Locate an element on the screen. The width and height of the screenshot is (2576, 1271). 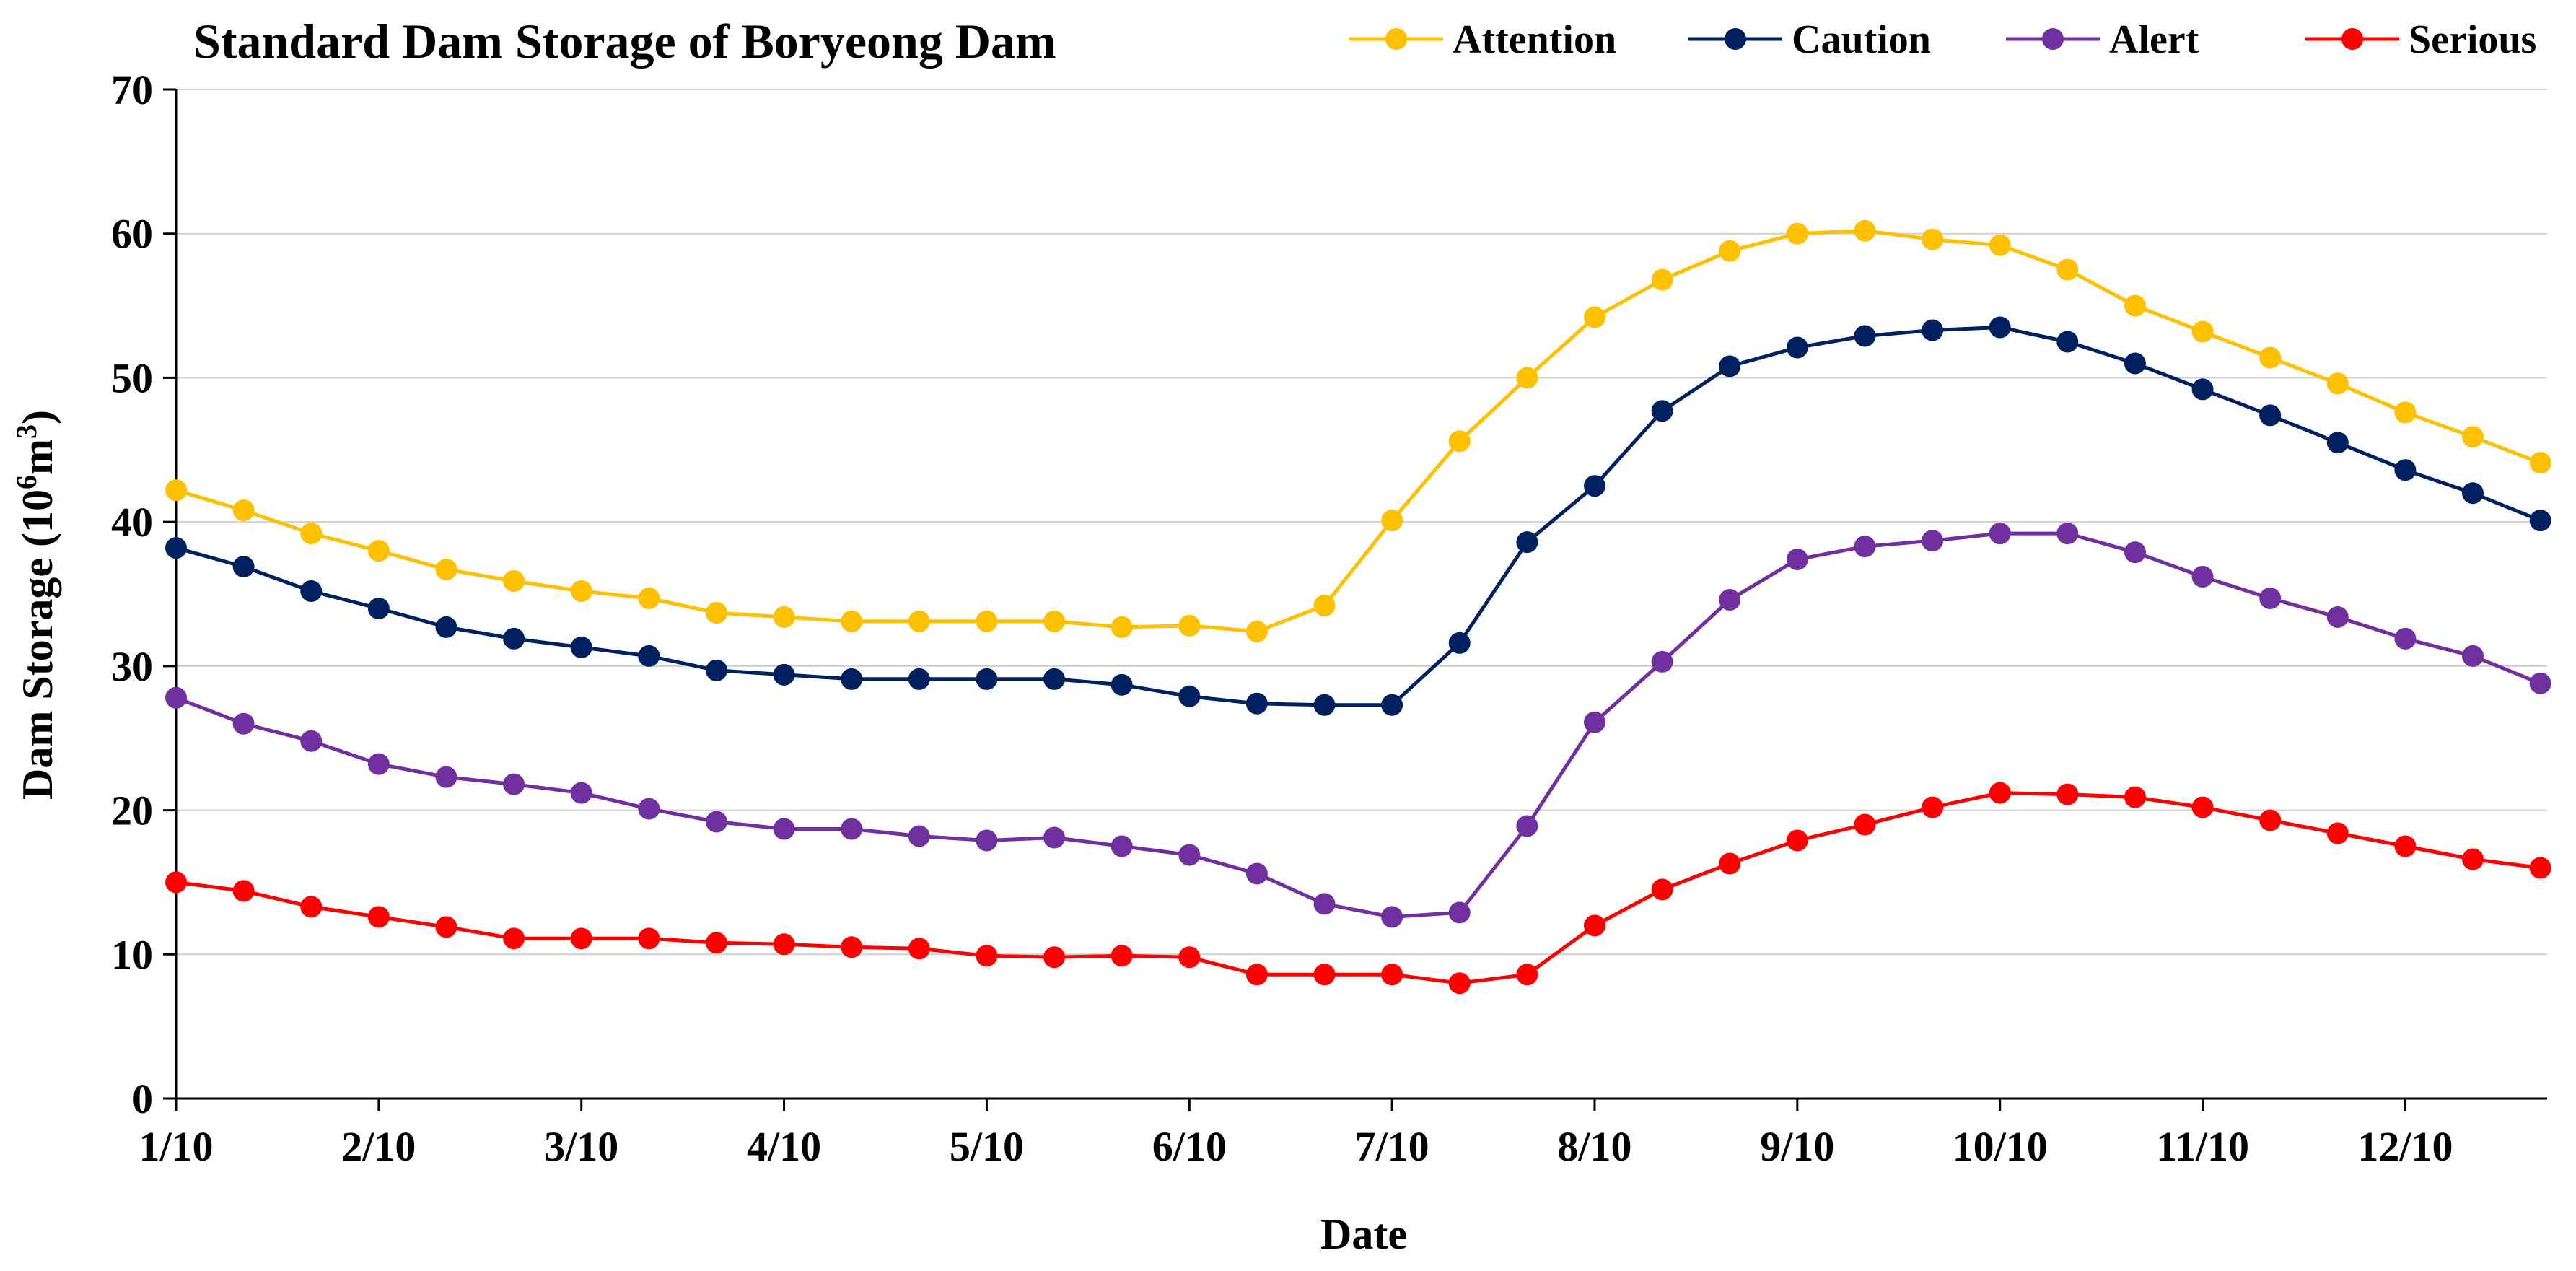
legend-marker-alert is located at coordinates (2053, 39).